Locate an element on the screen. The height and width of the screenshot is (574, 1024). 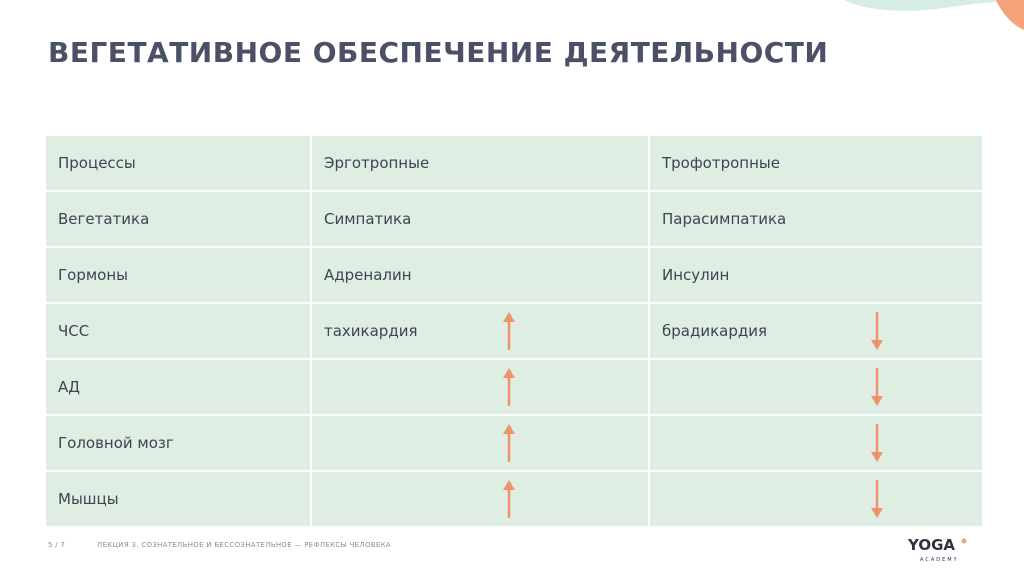
yoga-academy-logo: YOGA ACADEMY is located at coordinates (937, 549).